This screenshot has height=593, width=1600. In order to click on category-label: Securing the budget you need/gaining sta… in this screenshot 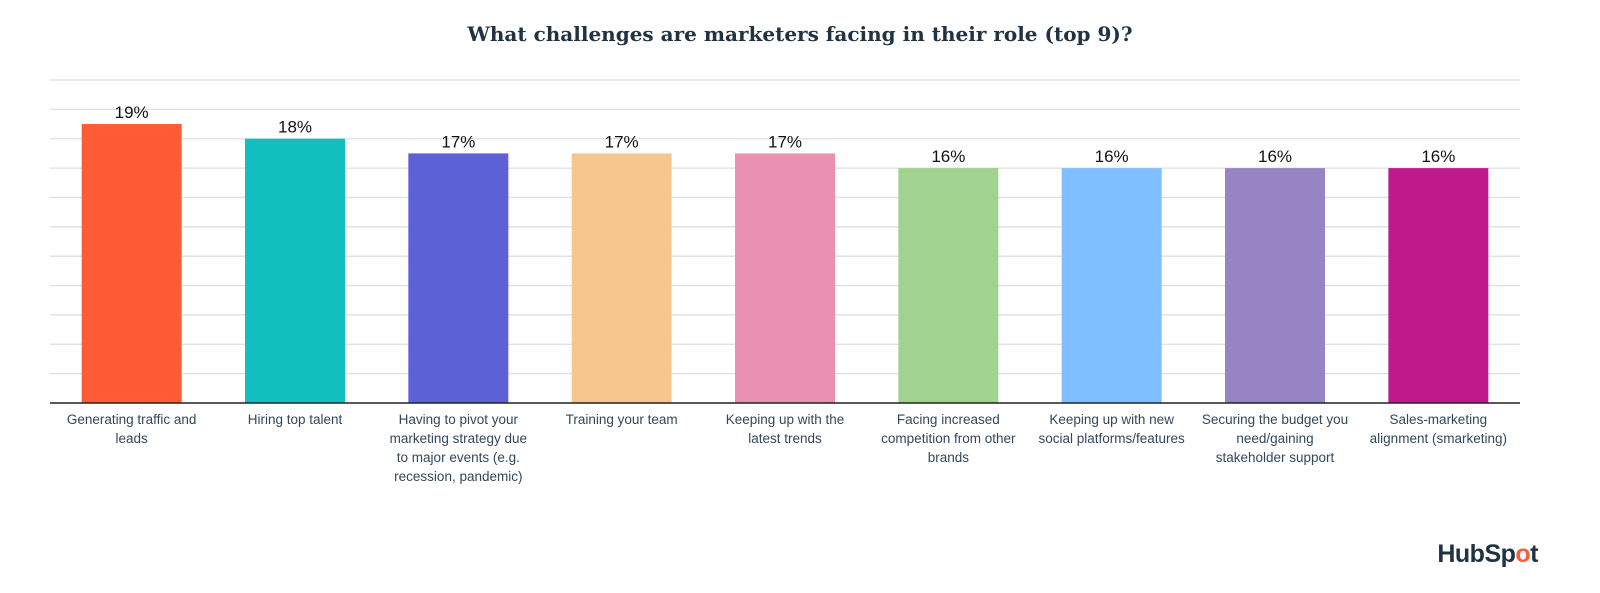, I will do `click(1275, 438)`.